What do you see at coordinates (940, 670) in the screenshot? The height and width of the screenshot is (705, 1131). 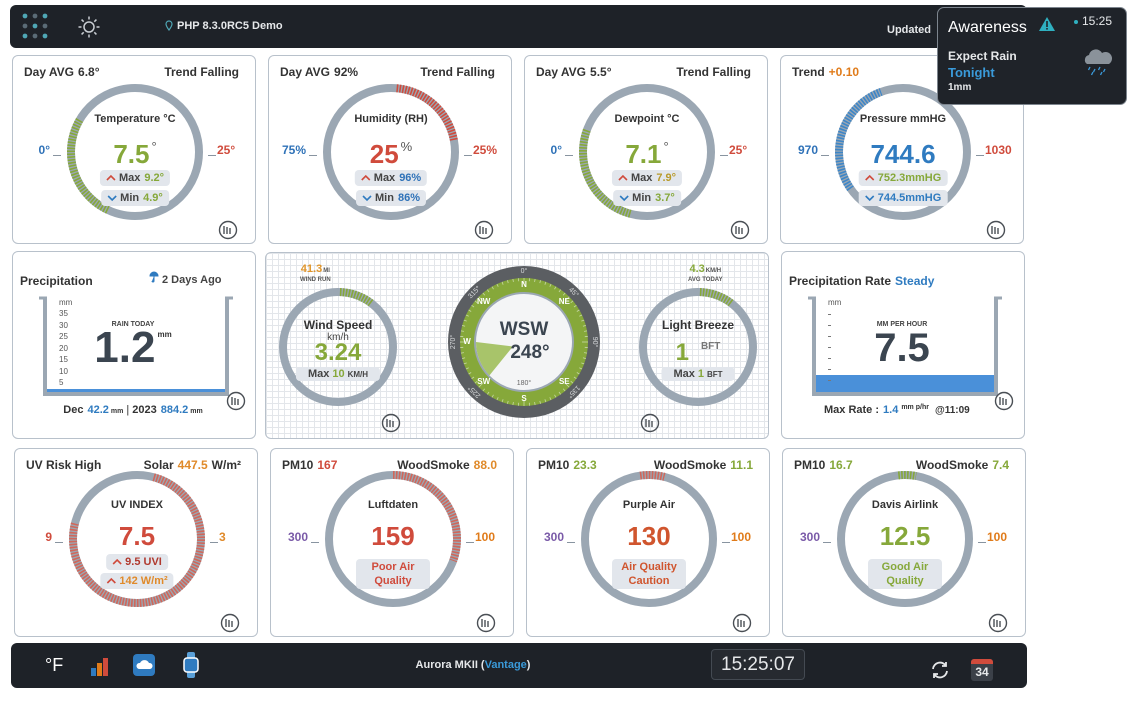 I see `refresh-button` at bounding box center [940, 670].